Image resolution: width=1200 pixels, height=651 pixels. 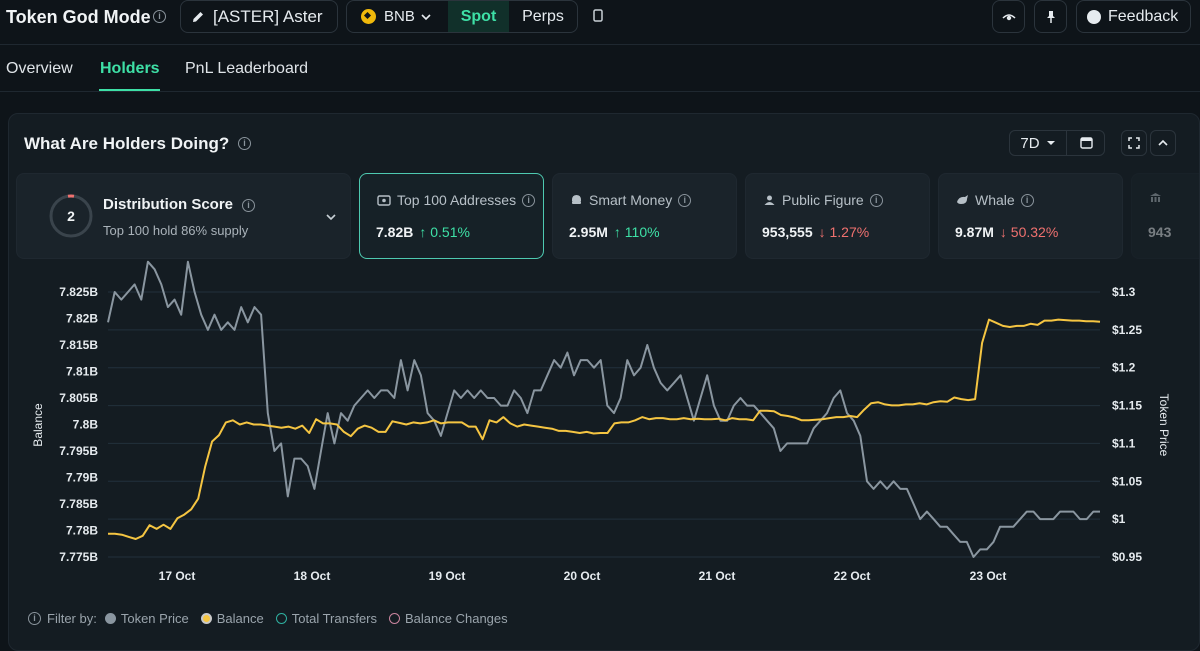 What do you see at coordinates (815, 232) in the screenshot?
I see `card-value: 953,555 ↓ 1.27%` at bounding box center [815, 232].